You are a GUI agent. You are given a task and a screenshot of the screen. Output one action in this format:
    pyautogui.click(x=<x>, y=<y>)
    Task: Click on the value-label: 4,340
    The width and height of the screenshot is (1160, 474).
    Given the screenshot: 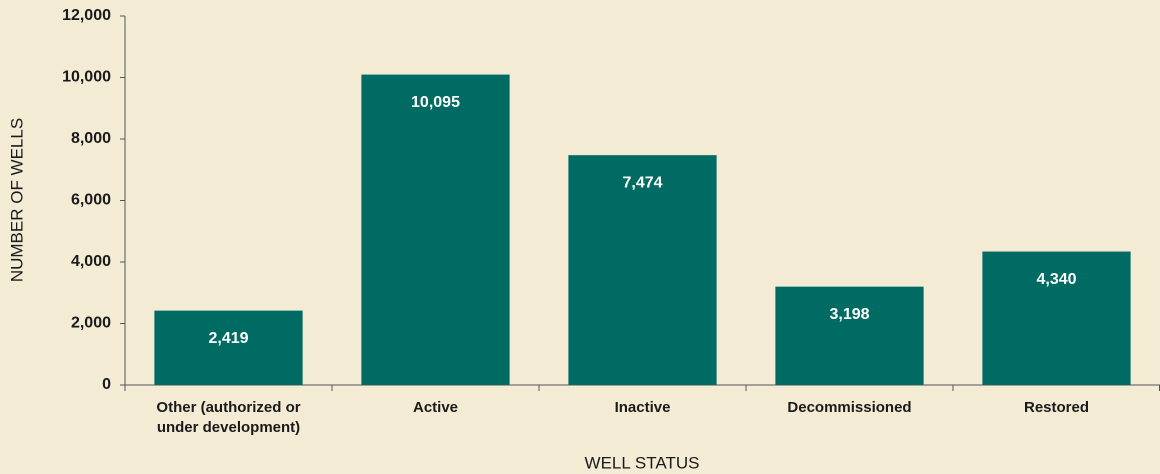 What is the action you would take?
    pyautogui.click(x=1056, y=279)
    